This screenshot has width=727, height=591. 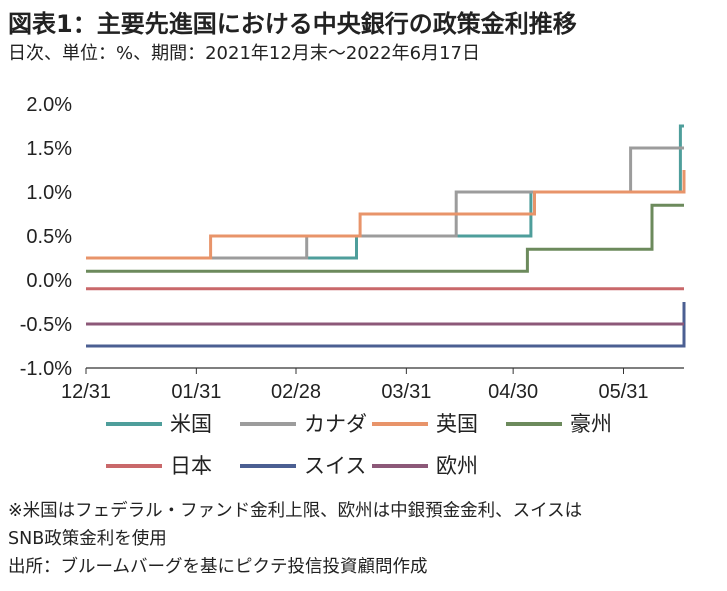 What do you see at coordinates (295, 511) in the screenshot?
I see `note-line-1: ※米国はフェデラル・ファンド金利上限、欧州は中銀預金金利、スイスは` at bounding box center [295, 511].